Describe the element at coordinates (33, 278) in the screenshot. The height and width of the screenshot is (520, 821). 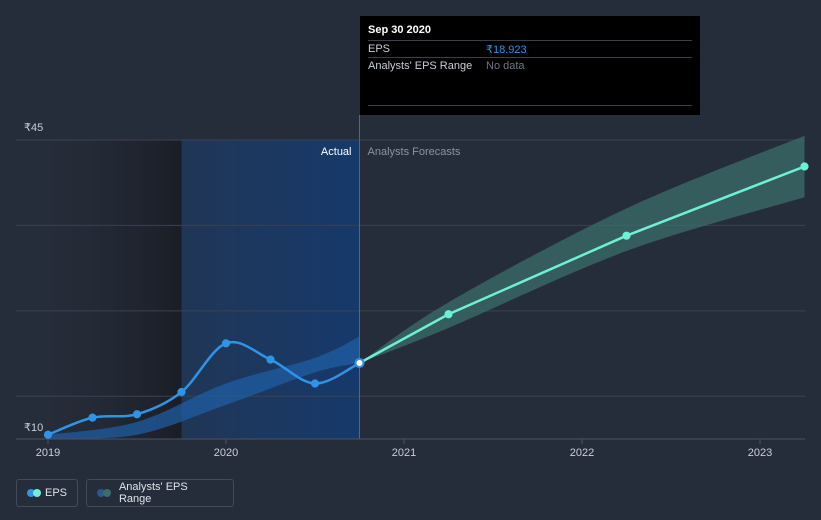
I see `y-axis-ticks: ₹45 ₹10` at that location.